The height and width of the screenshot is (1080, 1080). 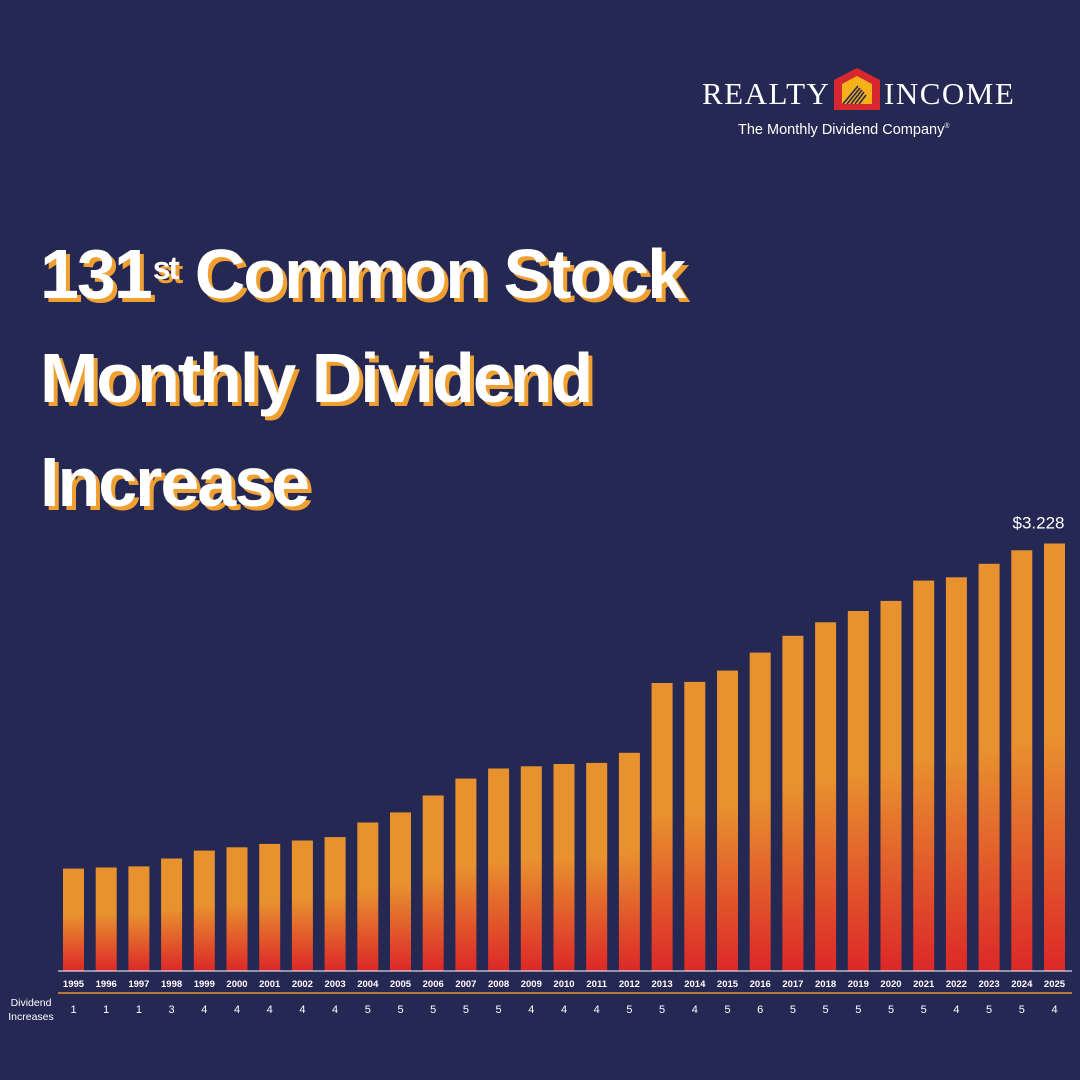 I want to click on bar-2021, so click(x=924, y=775).